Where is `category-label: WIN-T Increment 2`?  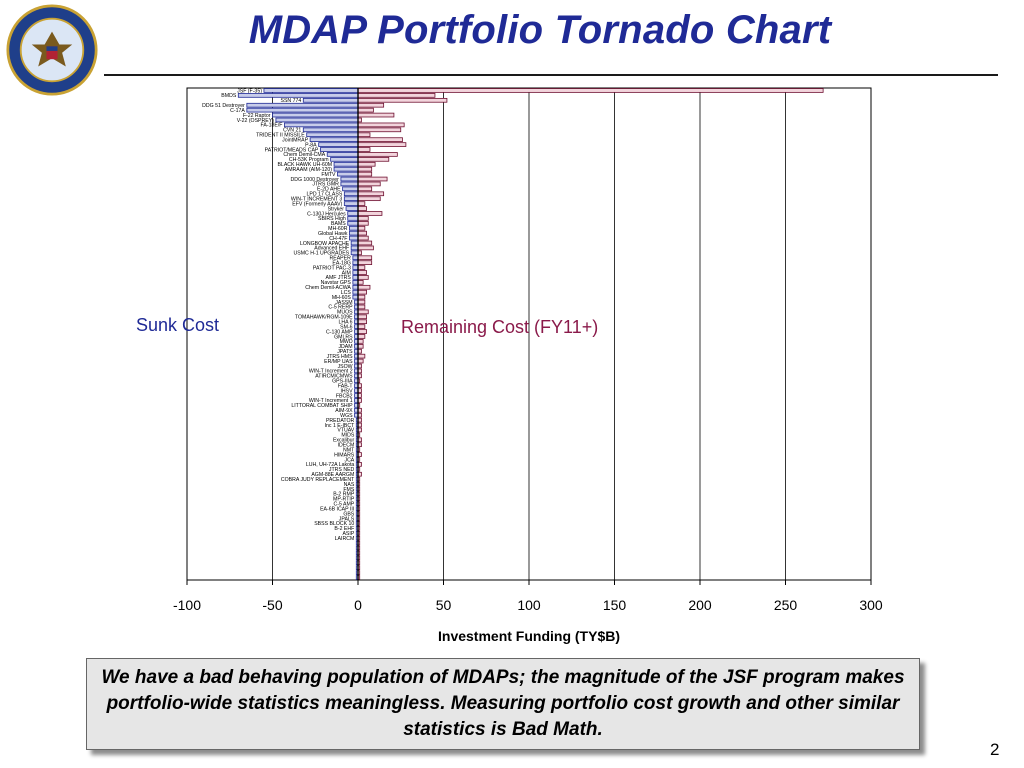 category-label: WIN-T Increment 2 is located at coordinates (331, 372).